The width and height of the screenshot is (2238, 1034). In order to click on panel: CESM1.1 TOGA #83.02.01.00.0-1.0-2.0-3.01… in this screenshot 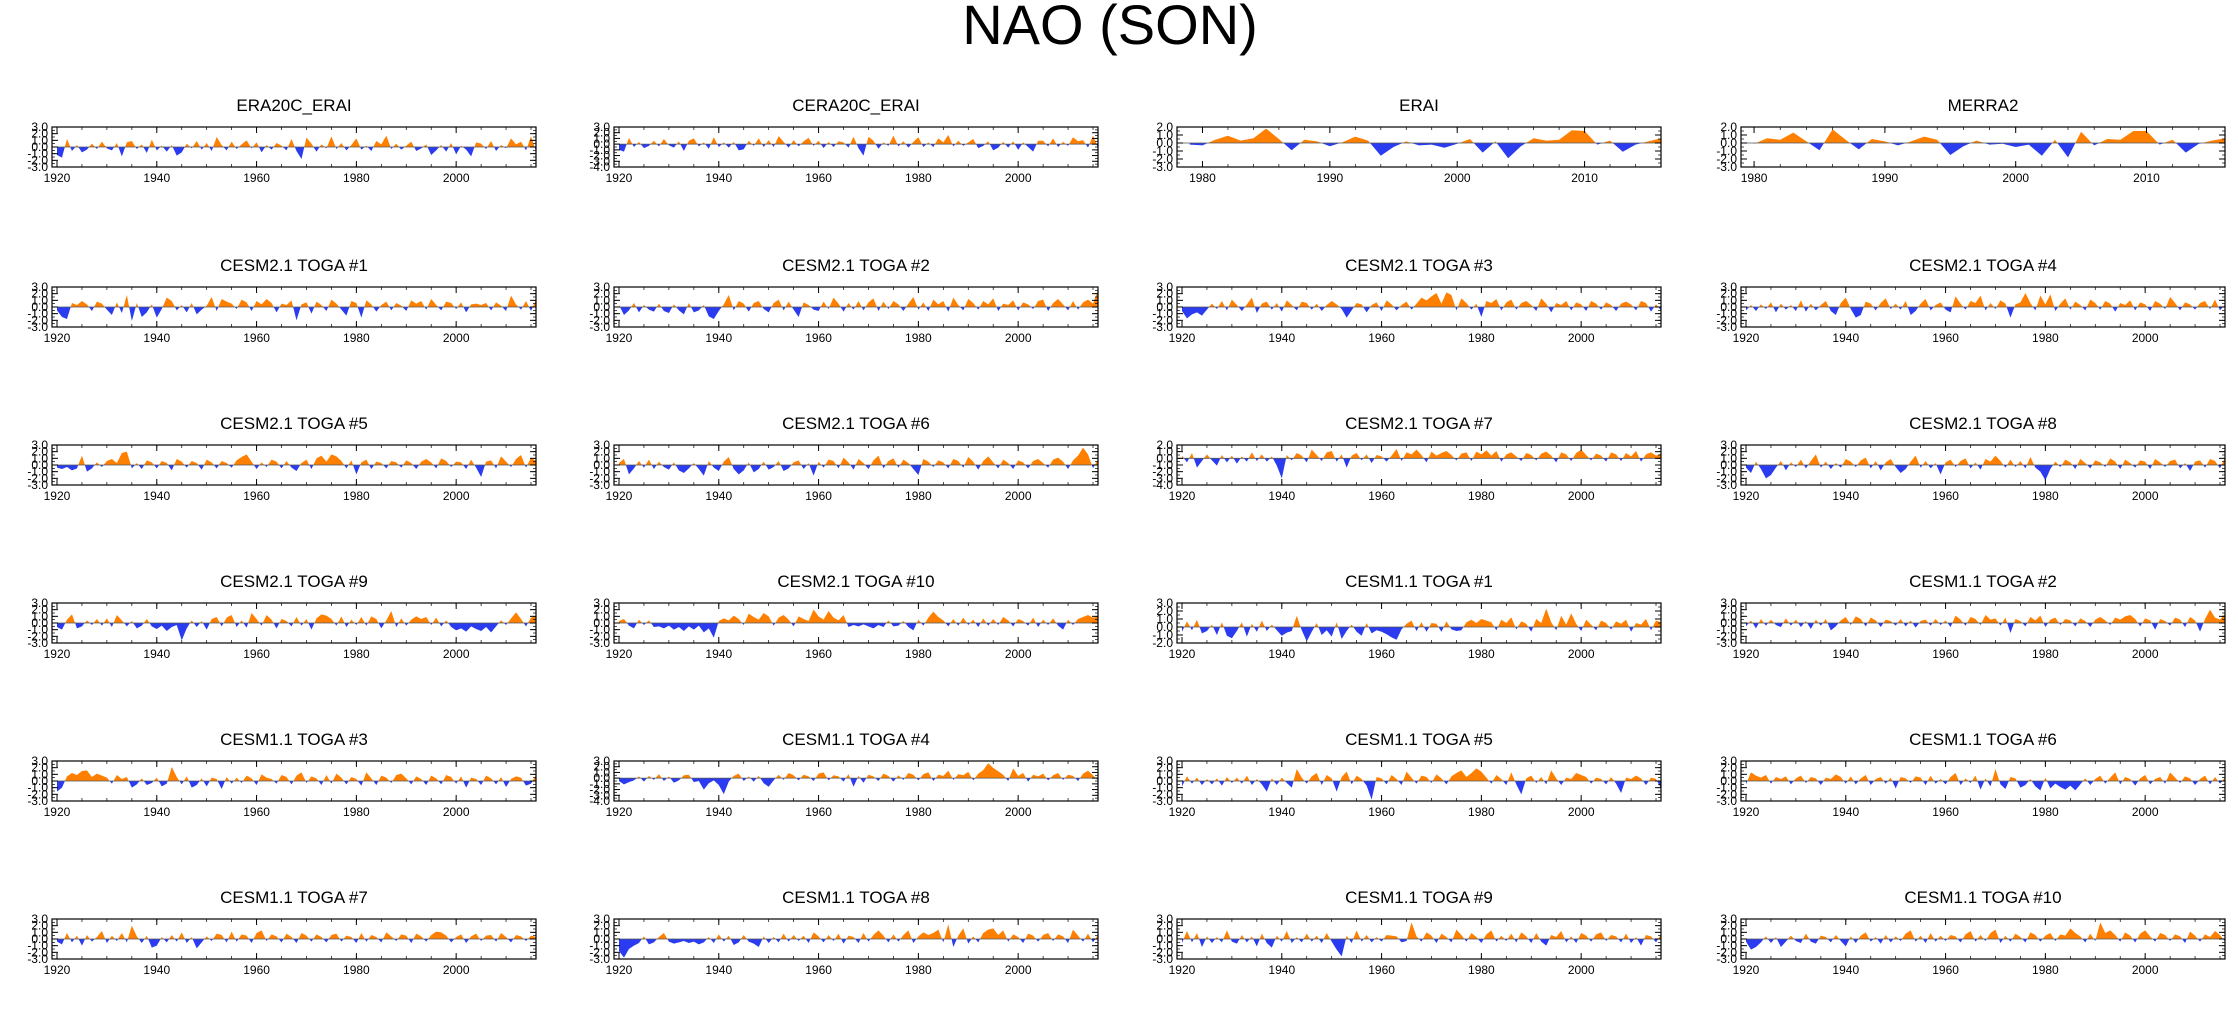, I will do `click(844, 932)`.